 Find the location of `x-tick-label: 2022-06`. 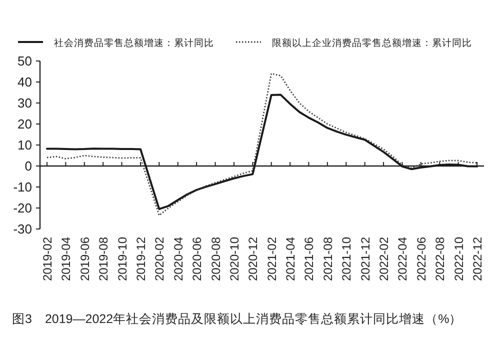

x-tick-label: 2022-06 is located at coordinates (421, 259).